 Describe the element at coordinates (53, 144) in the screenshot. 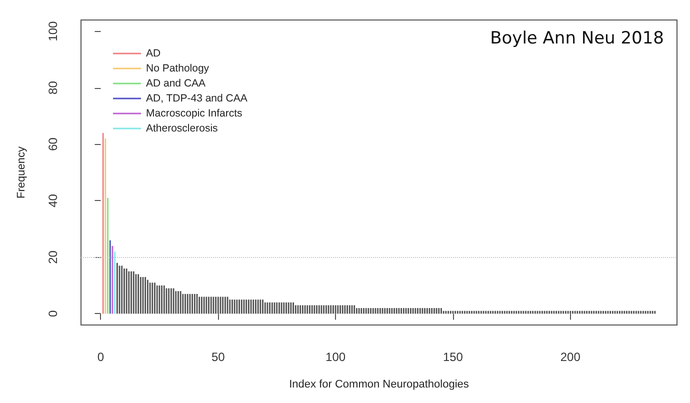

I see `y-tick-label: 60` at that location.